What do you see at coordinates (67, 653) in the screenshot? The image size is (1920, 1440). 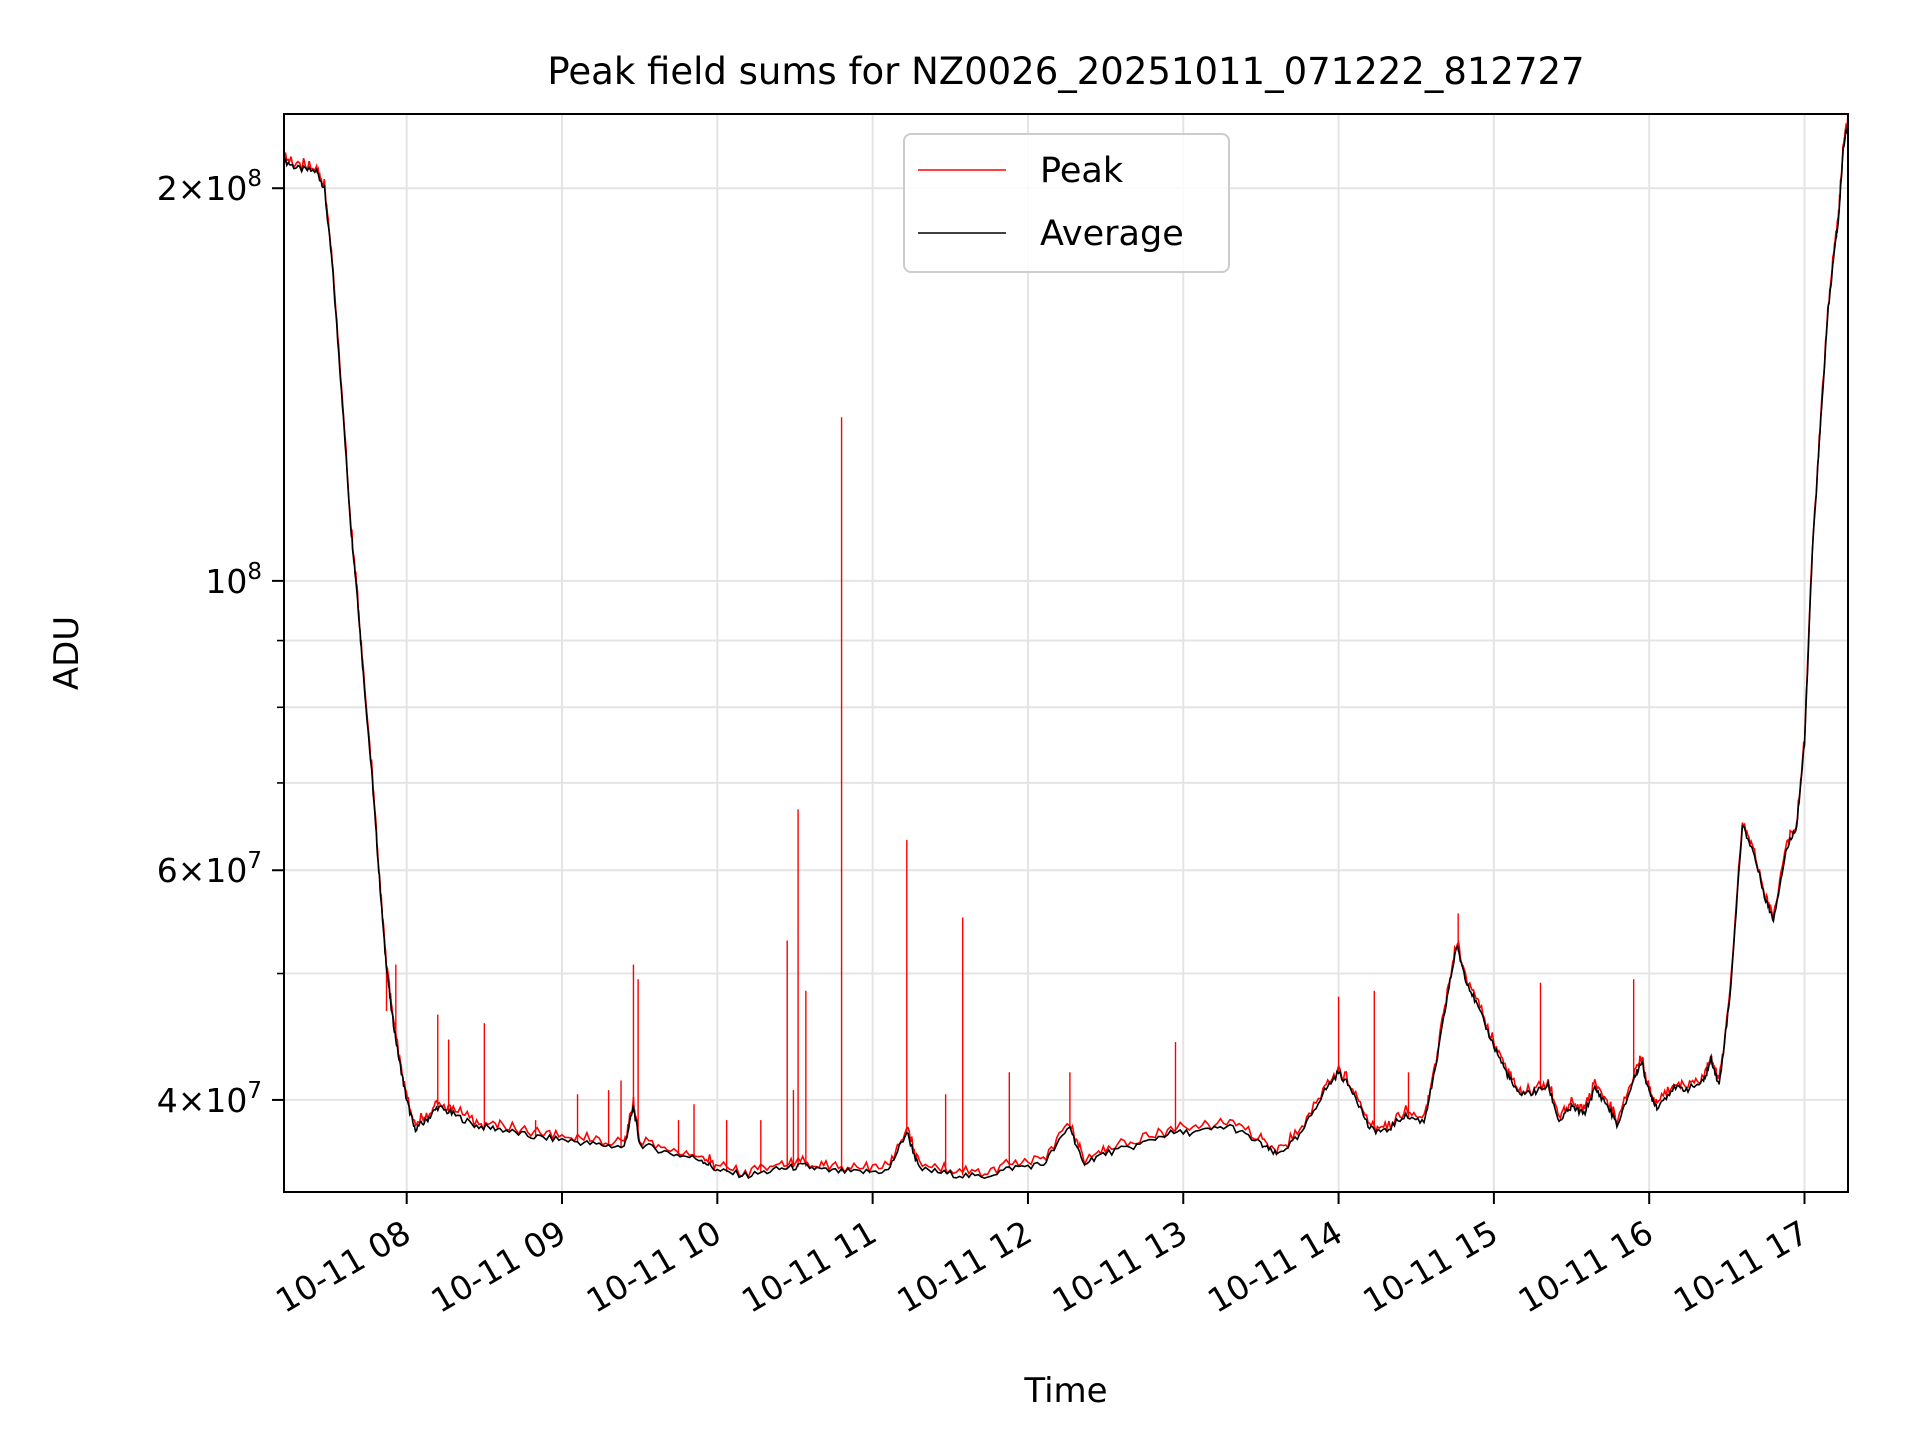 I see `y-axis-label: ADU` at bounding box center [67, 653].